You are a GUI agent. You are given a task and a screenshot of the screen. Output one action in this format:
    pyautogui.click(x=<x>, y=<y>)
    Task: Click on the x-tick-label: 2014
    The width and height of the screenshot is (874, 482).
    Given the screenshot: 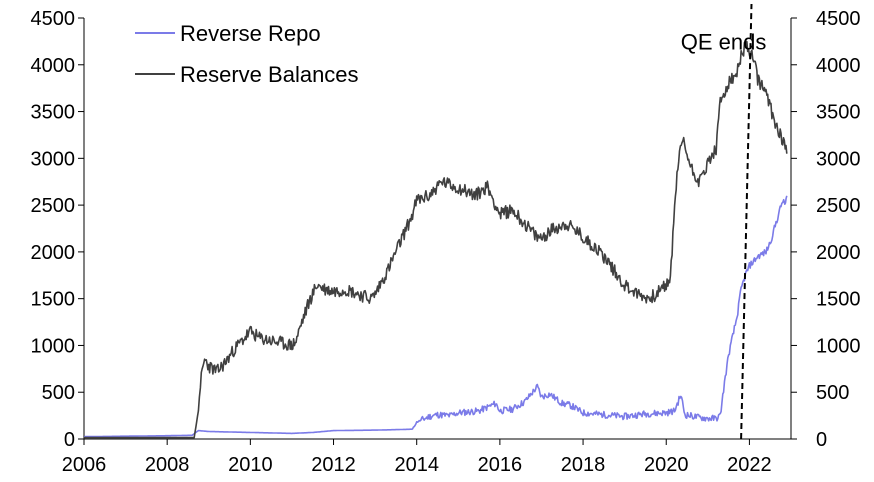 What is the action you would take?
    pyautogui.click(x=416, y=465)
    